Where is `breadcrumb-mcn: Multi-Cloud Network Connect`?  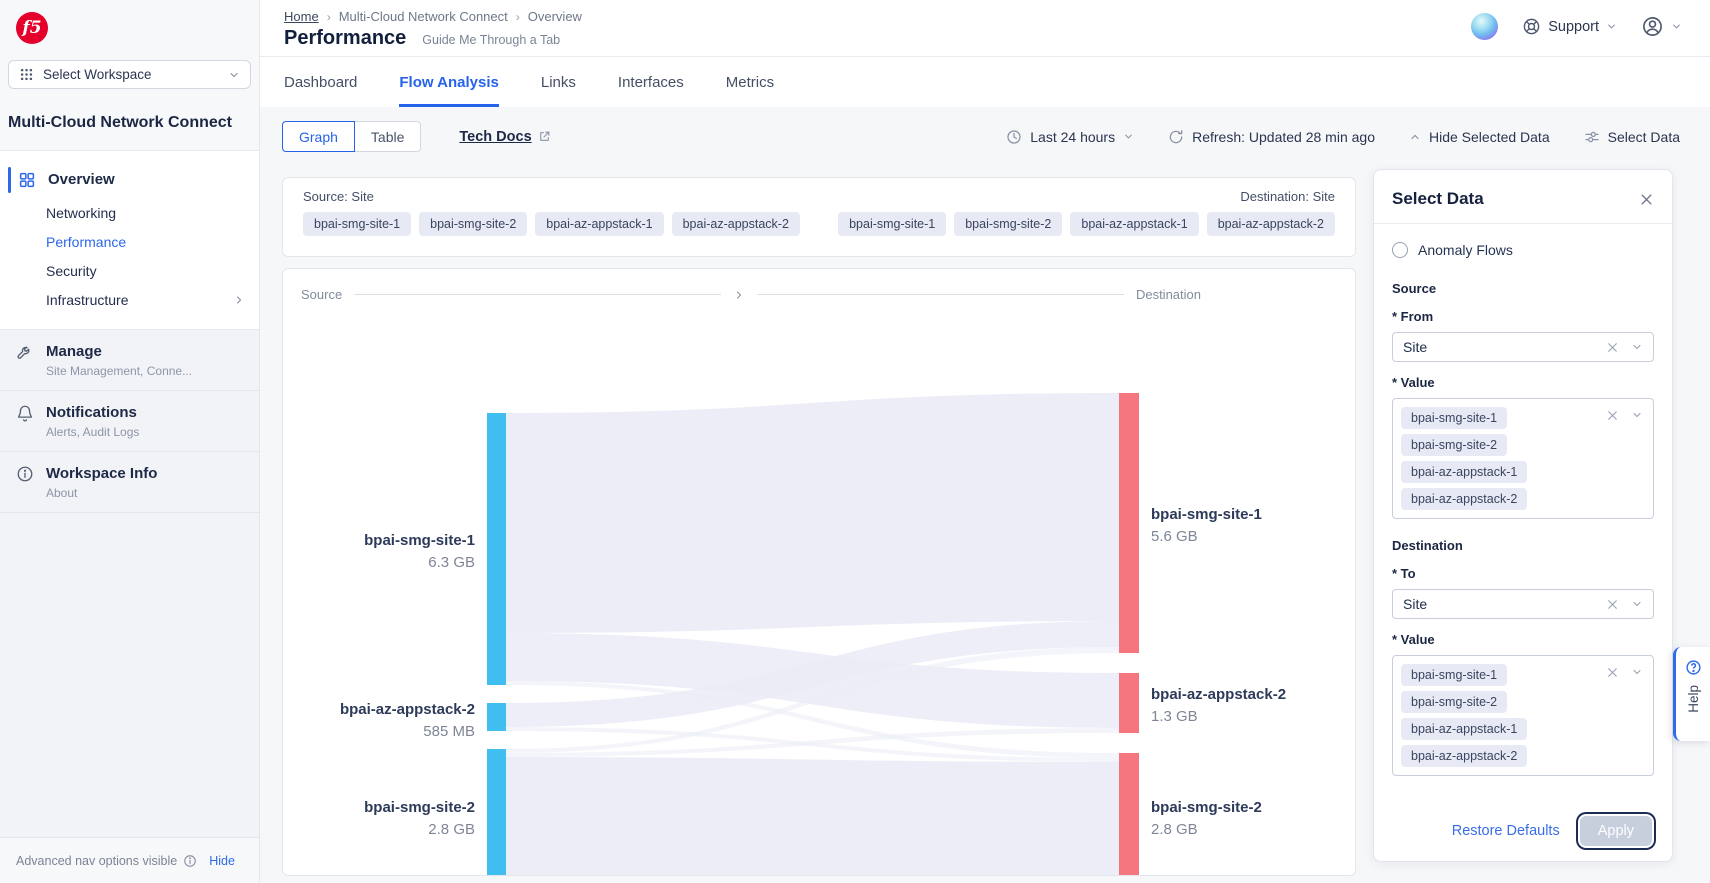 breadcrumb-mcn: Multi-Cloud Network Connect is located at coordinates (423, 16).